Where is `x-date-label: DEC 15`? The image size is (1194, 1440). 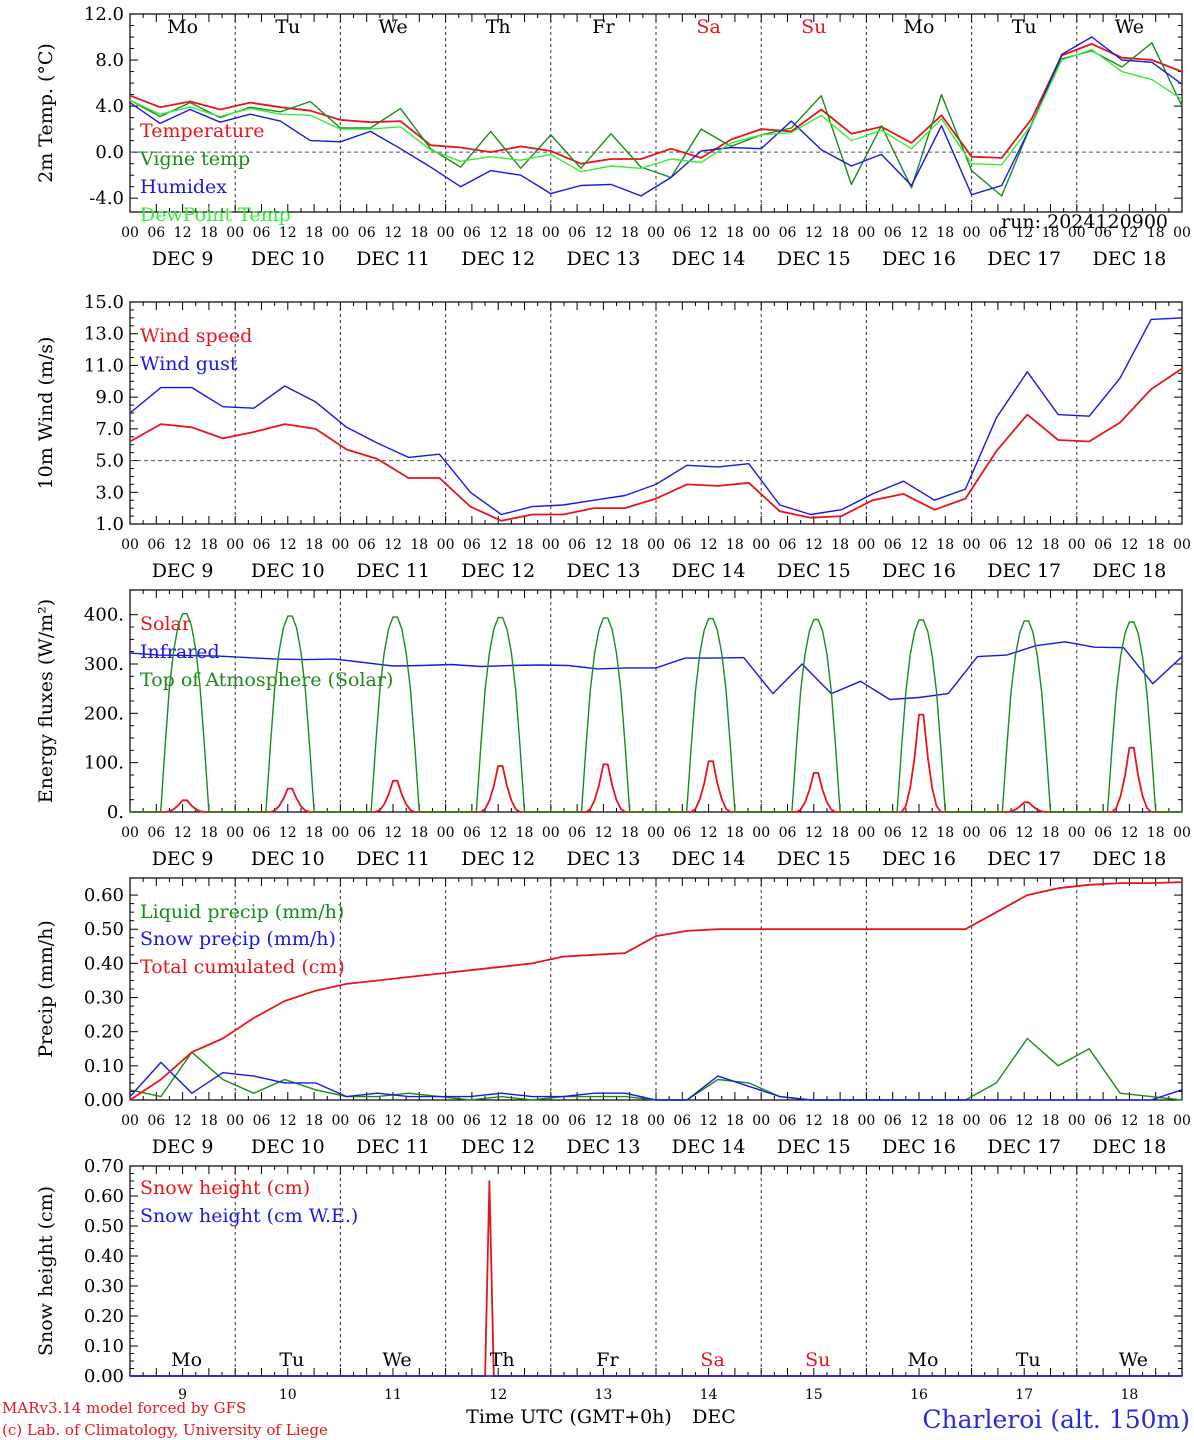
x-date-label: DEC 15 is located at coordinates (814, 571).